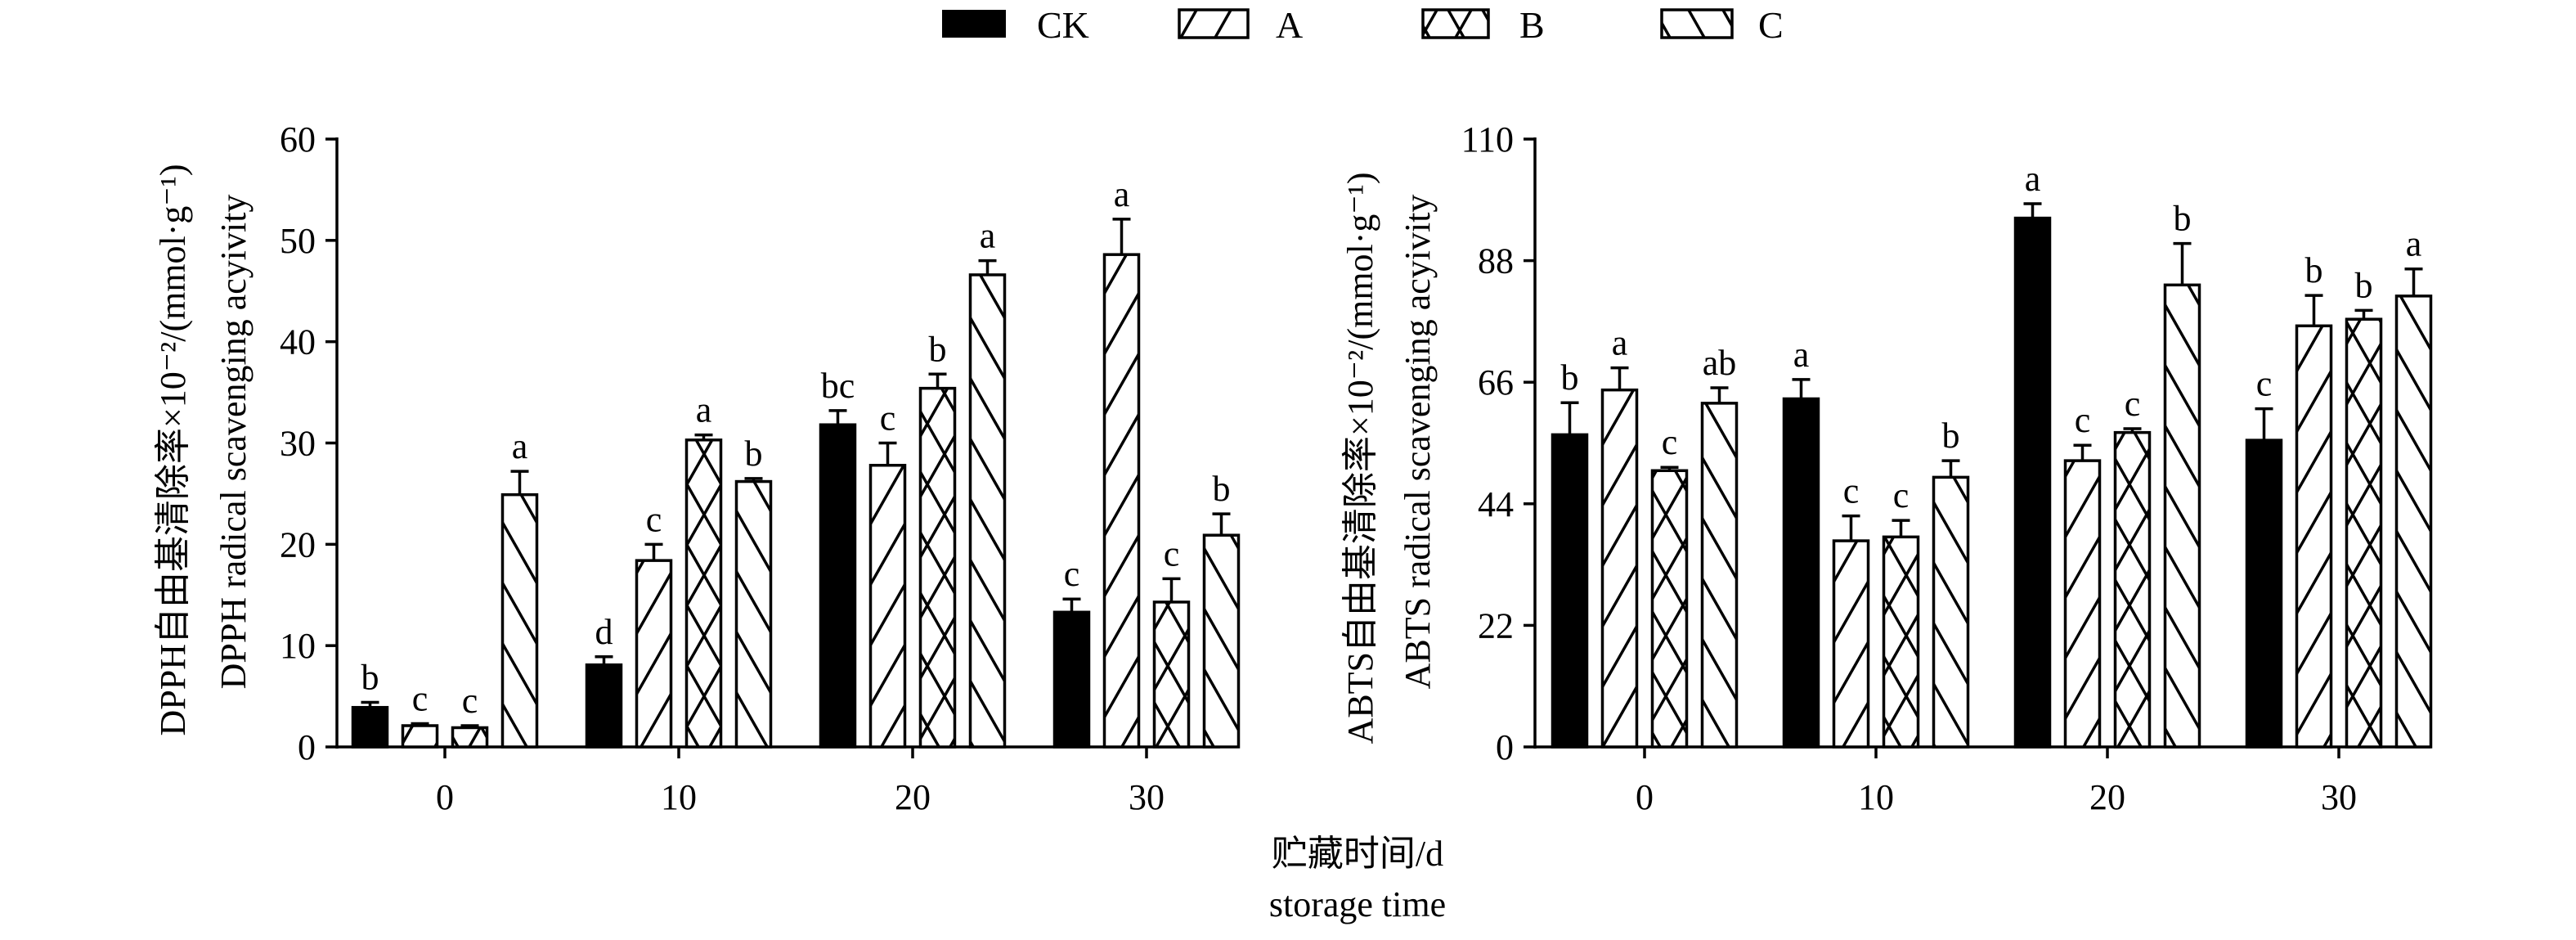 The height and width of the screenshot is (940, 2576). I want to click on legend-label-b: B, so click(1532, 25).